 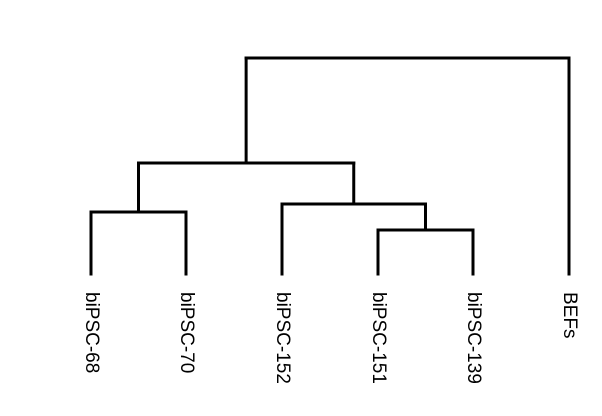 I want to click on leaf-label: biPSC-68, so click(x=91, y=332).